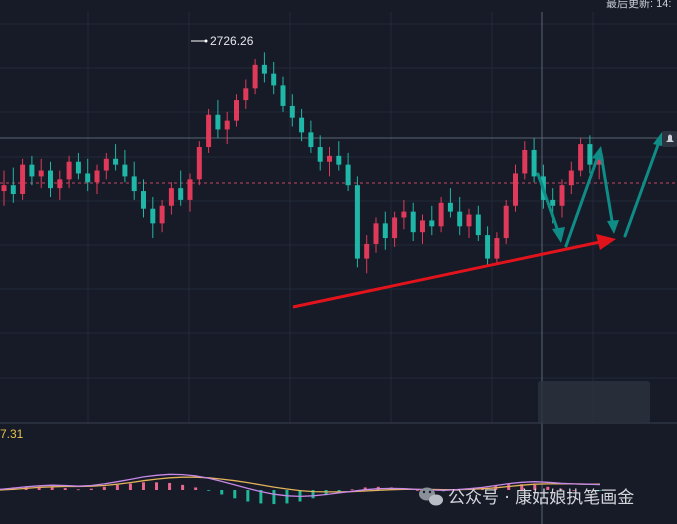 Image resolution: width=677 pixels, height=524 pixels. I want to click on macd-dif-line, so click(300, 485).